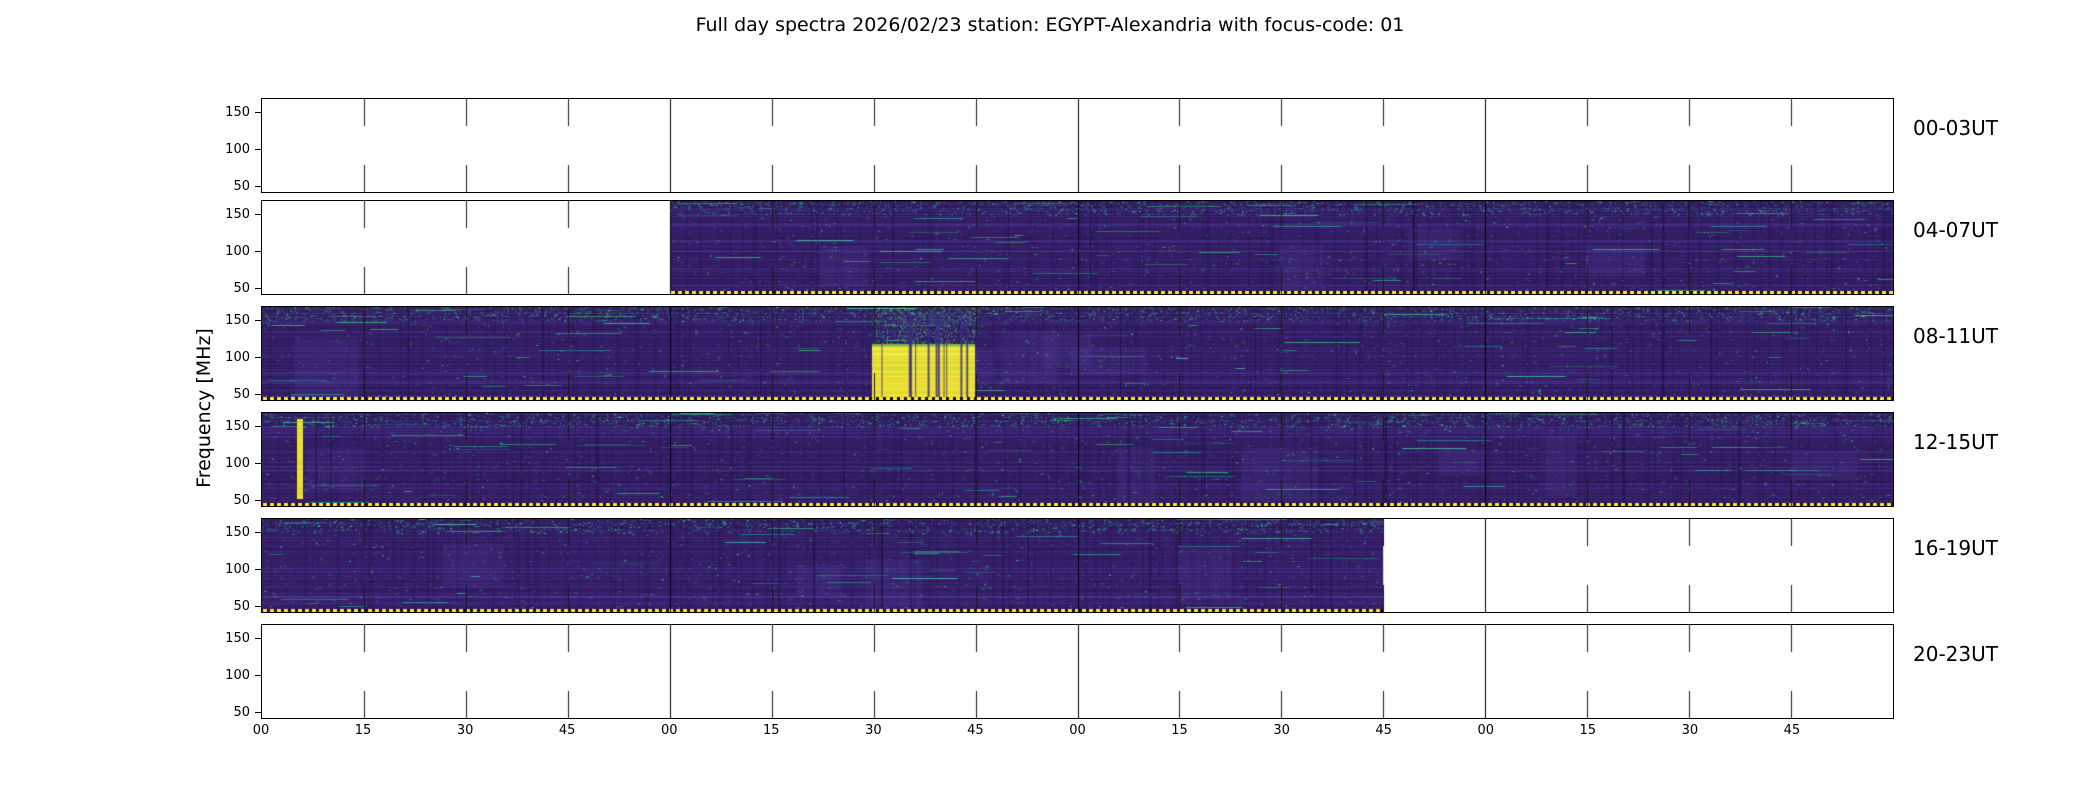  What do you see at coordinates (1955, 128) in the screenshot?
I see `row-time-label: 00-03UT` at bounding box center [1955, 128].